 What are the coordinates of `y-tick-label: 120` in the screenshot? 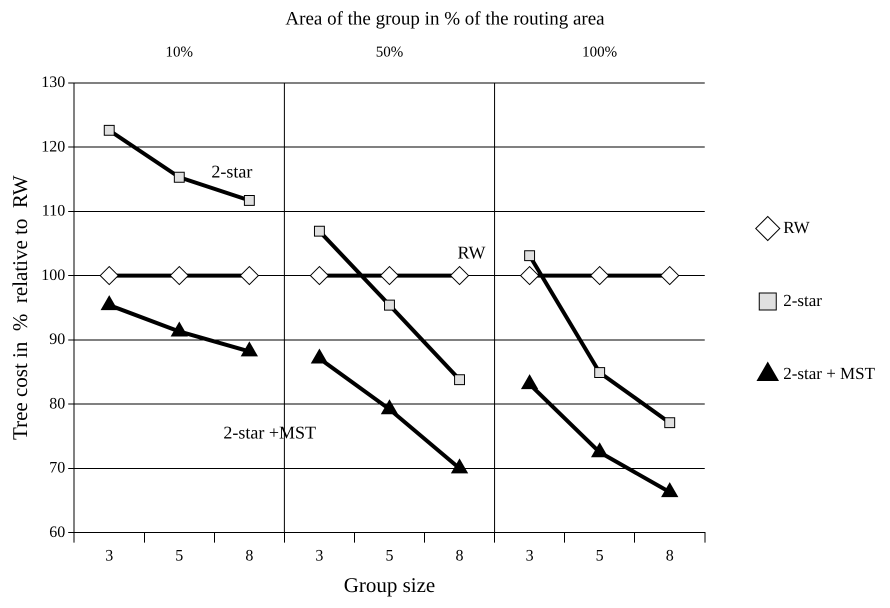 It's located at (53, 147).